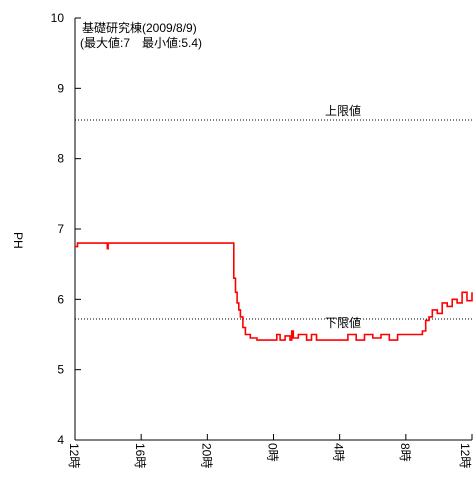  I want to click on reference-line-label: 上限値, so click(343, 110).